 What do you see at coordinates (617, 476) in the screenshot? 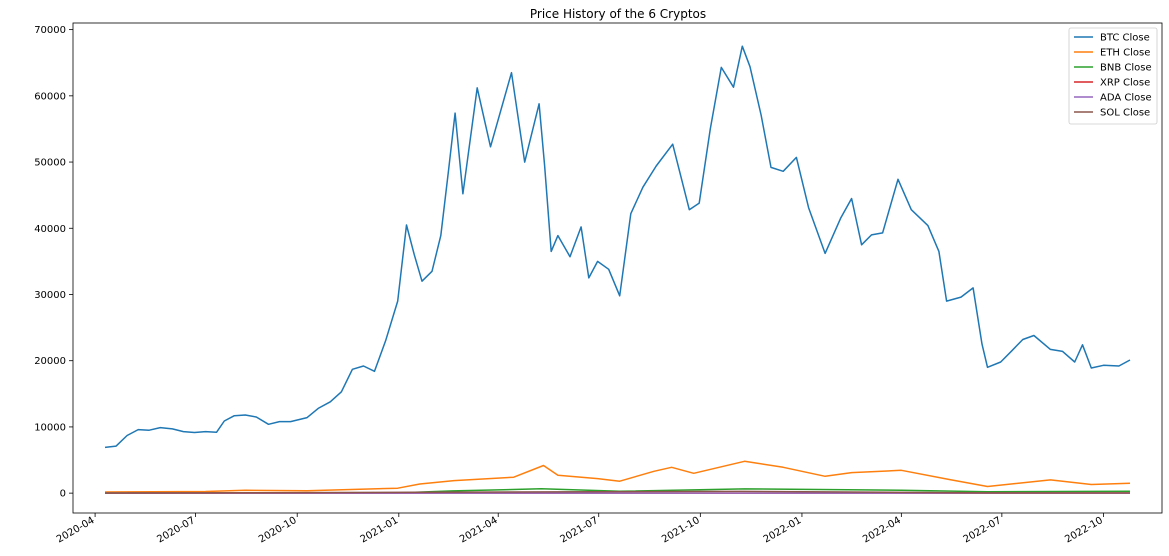
I see `series-line-eth-close` at bounding box center [617, 476].